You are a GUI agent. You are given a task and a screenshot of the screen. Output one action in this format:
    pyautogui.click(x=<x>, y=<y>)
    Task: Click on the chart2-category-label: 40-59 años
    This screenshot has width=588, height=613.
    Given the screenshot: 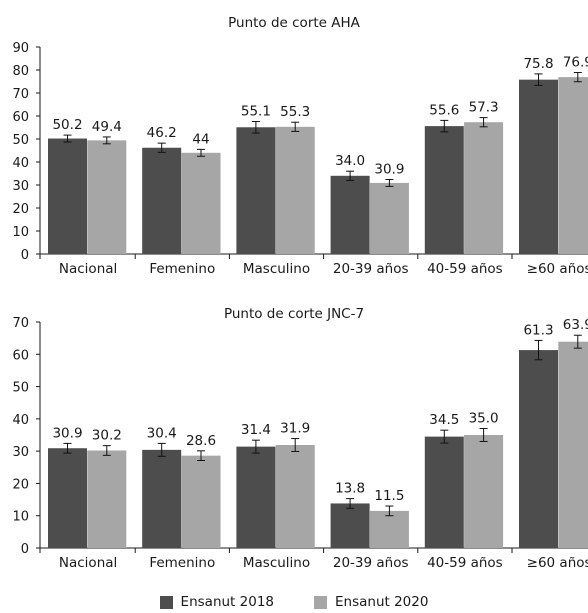 What is the action you would take?
    pyautogui.click(x=465, y=563)
    